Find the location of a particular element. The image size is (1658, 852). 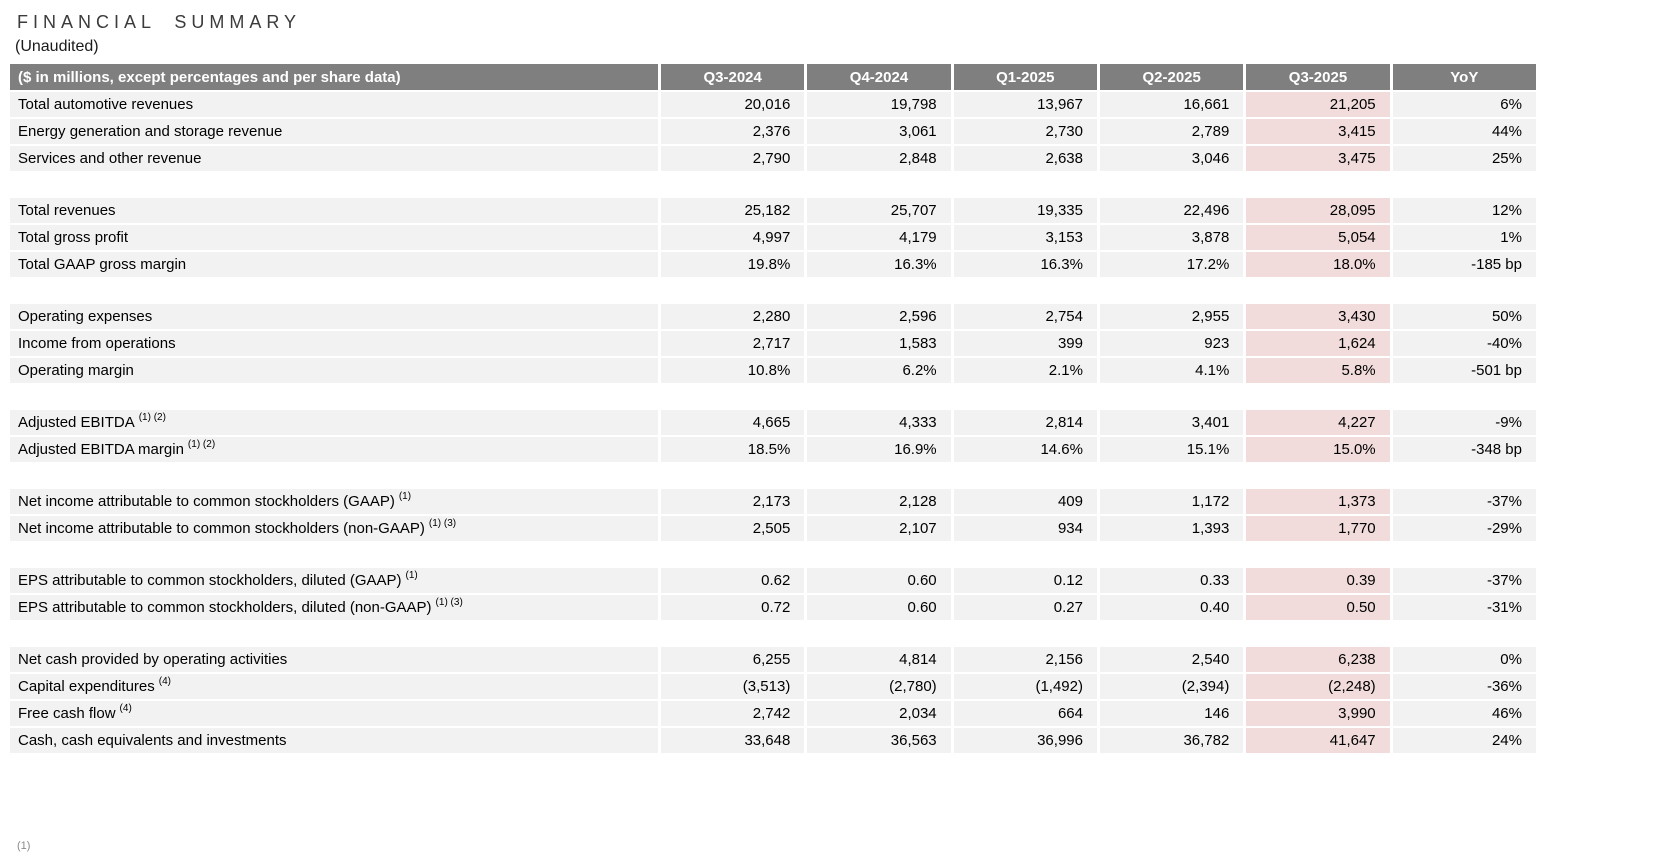

value-cell: 2,848 is located at coordinates (879, 158).